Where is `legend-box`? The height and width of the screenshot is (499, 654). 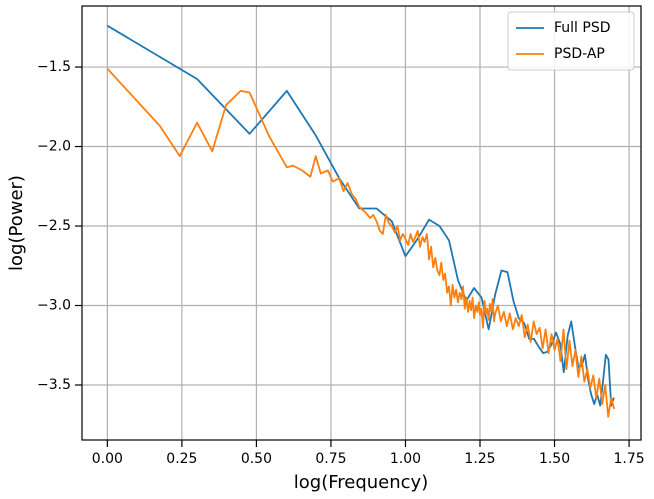
legend-box is located at coordinates (571, 41).